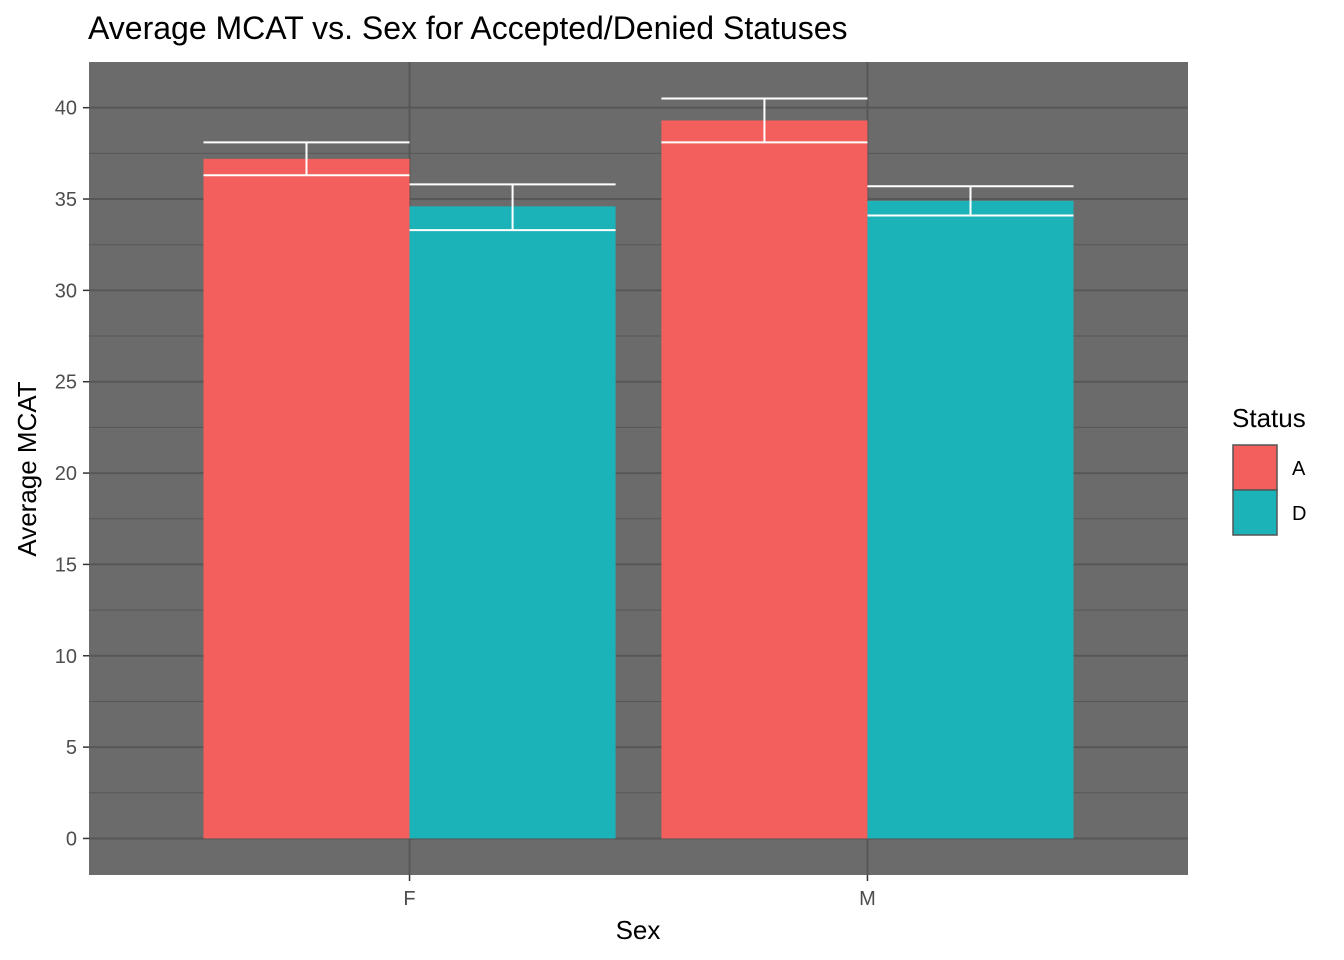  I want to click on y-tick-label: 15, so click(66, 565).